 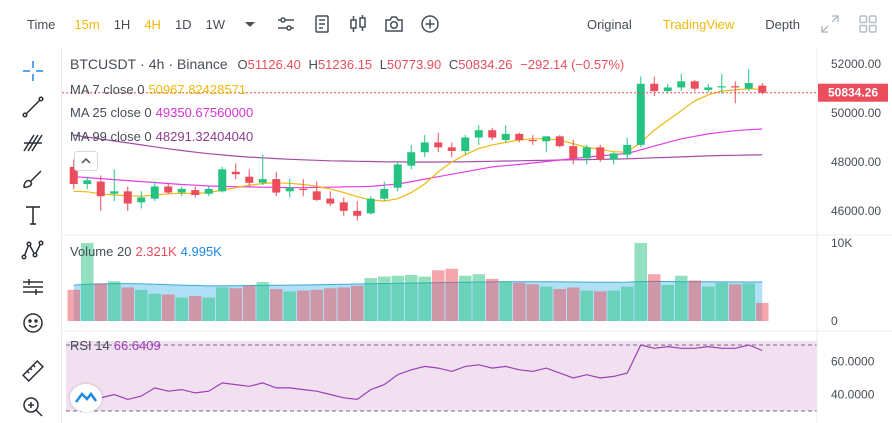 What do you see at coordinates (33, 107) in the screenshot?
I see `trend-line-icon` at bounding box center [33, 107].